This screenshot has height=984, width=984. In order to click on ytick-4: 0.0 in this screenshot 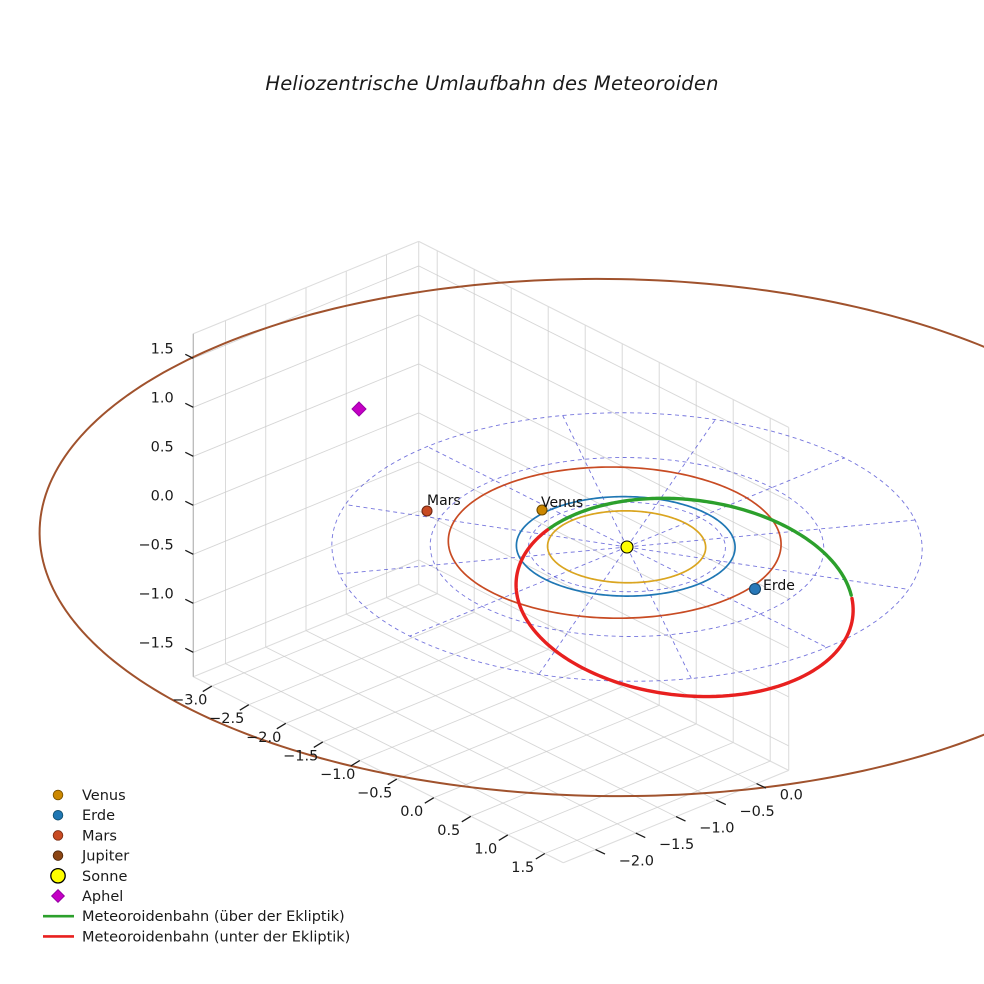, I will do `click(791, 796)`.